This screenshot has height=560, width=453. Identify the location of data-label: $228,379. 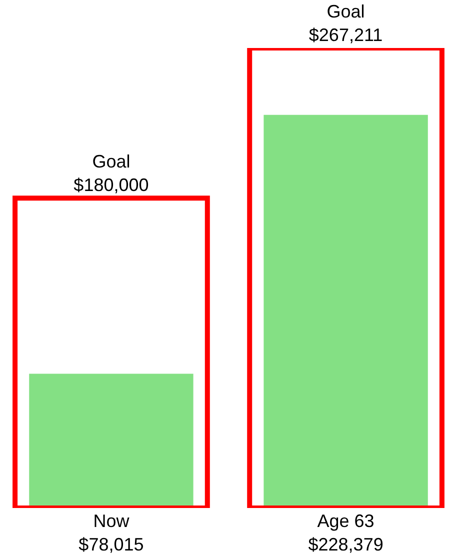
(346, 544).